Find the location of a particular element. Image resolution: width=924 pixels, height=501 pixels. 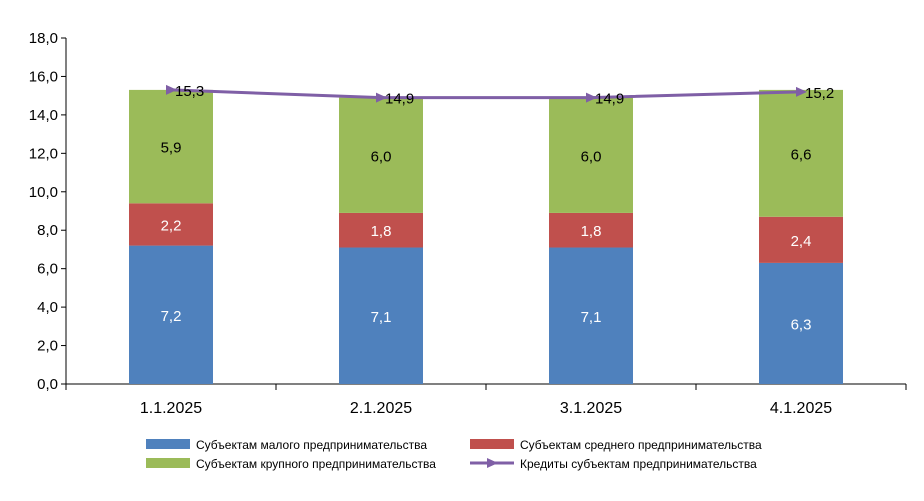

legend-label: Субъектам среднего предпринимательства is located at coordinates (641, 445).